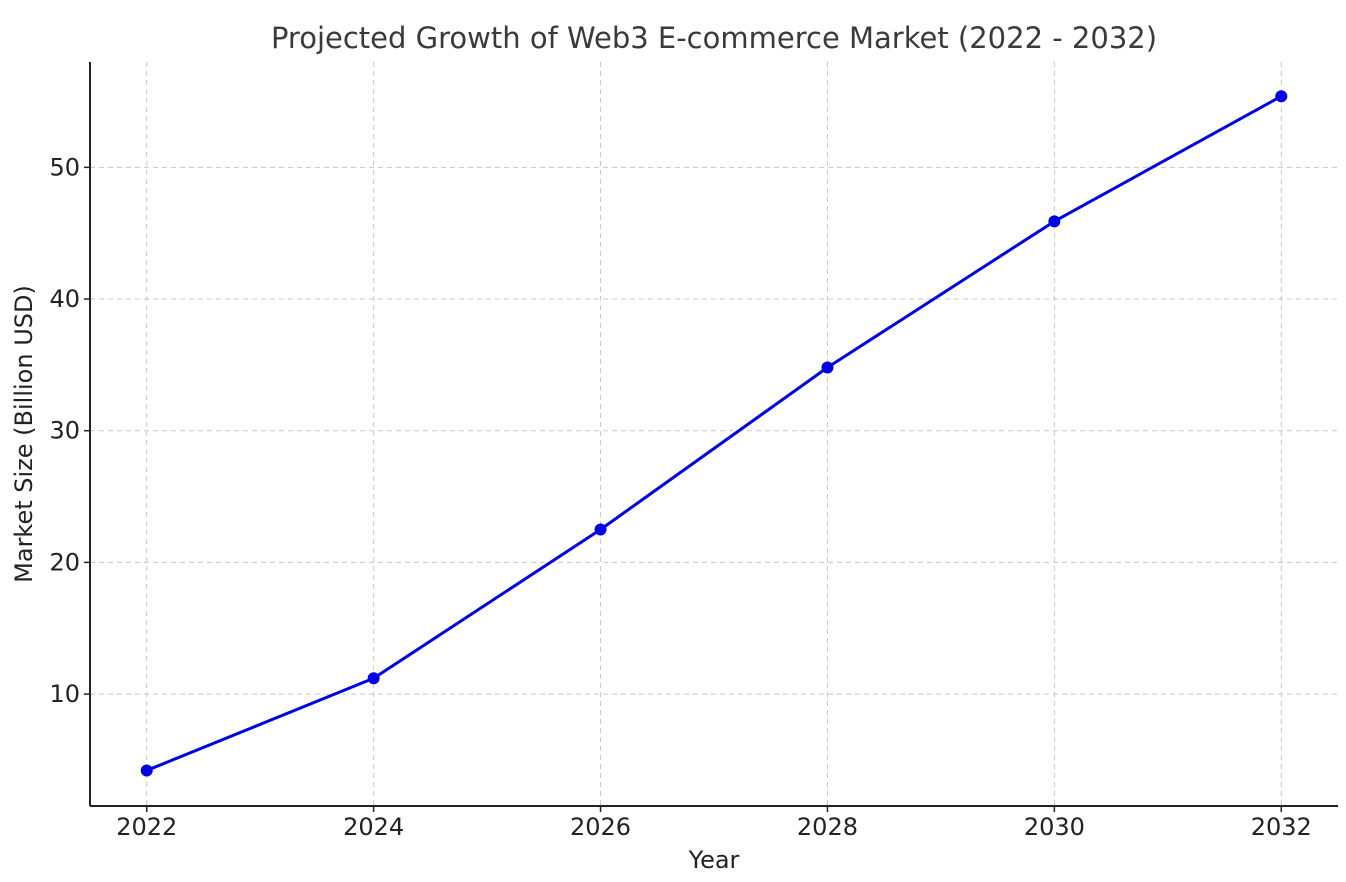 The width and height of the screenshot is (1346, 882). What do you see at coordinates (373, 827) in the screenshot?
I see `x-tick-label: 2024` at bounding box center [373, 827].